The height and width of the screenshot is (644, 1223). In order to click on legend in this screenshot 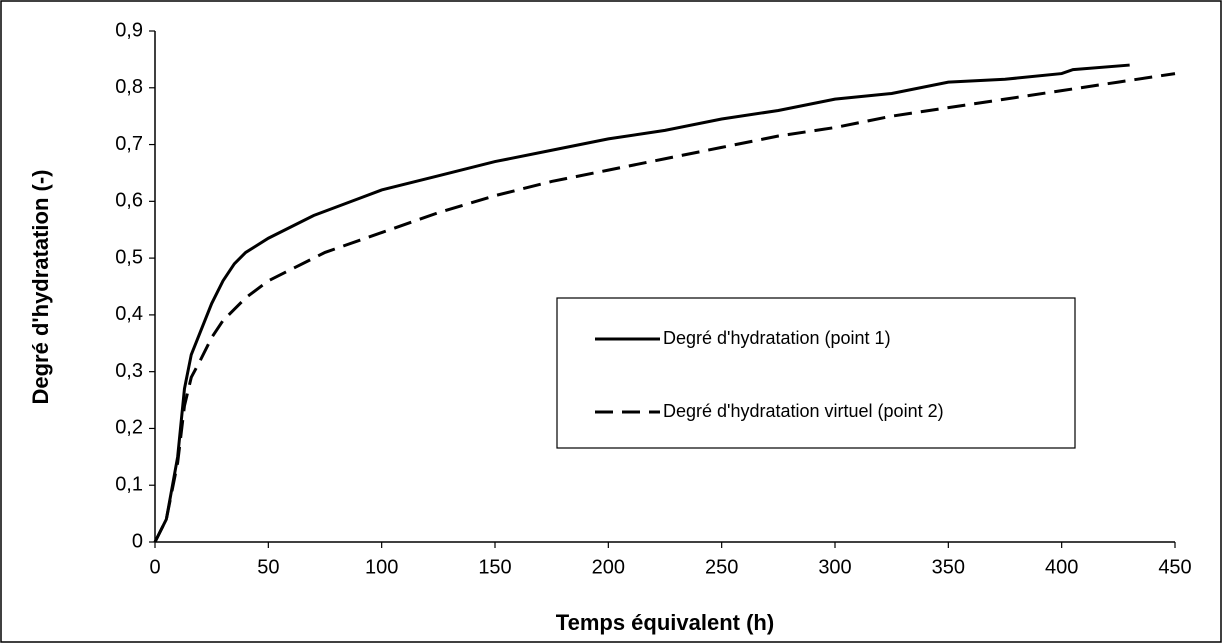, I will do `click(816, 373)`.